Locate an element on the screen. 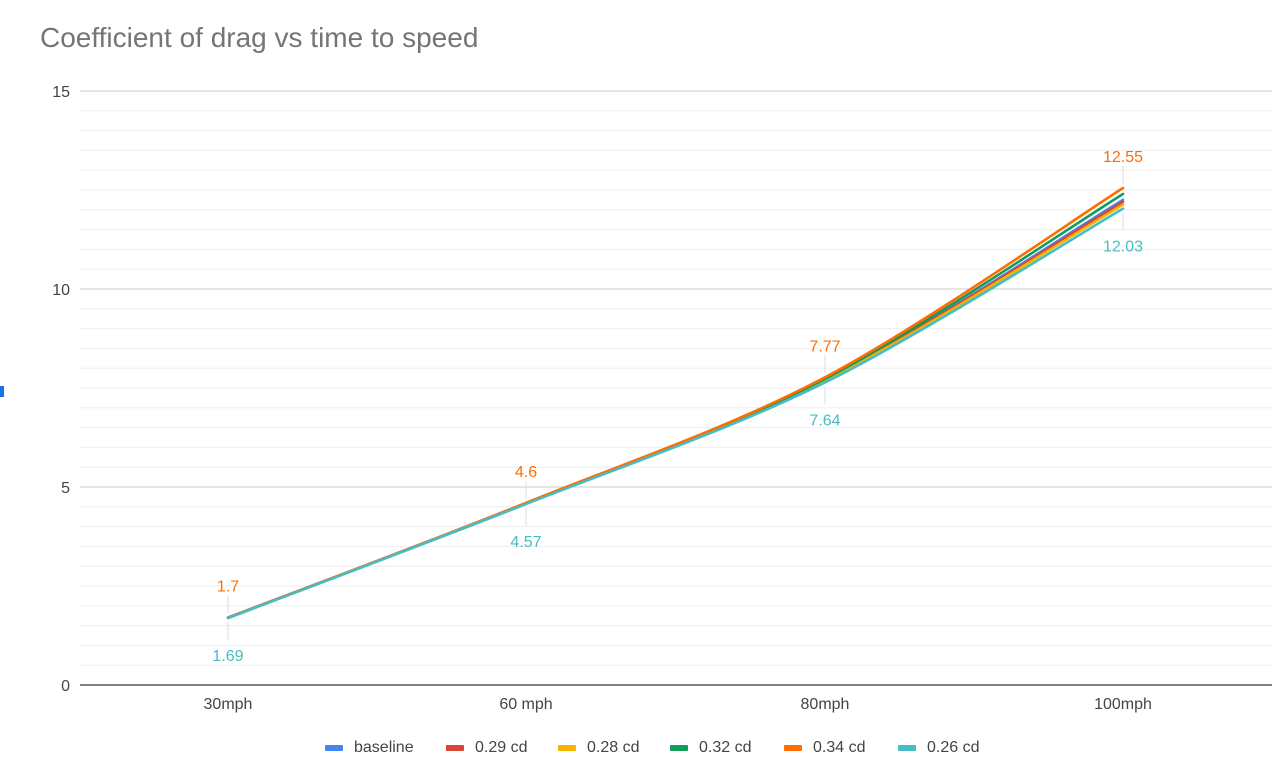  legend-label: 0.32 cd is located at coordinates (725, 747).